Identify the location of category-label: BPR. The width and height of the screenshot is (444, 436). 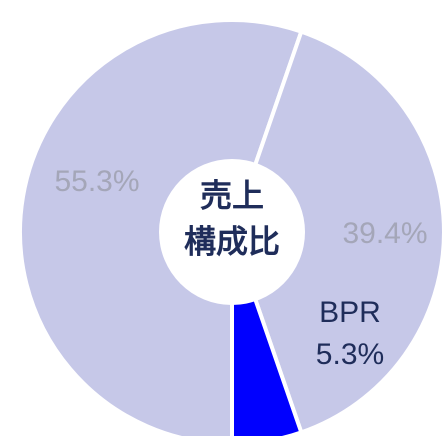
(350, 312).